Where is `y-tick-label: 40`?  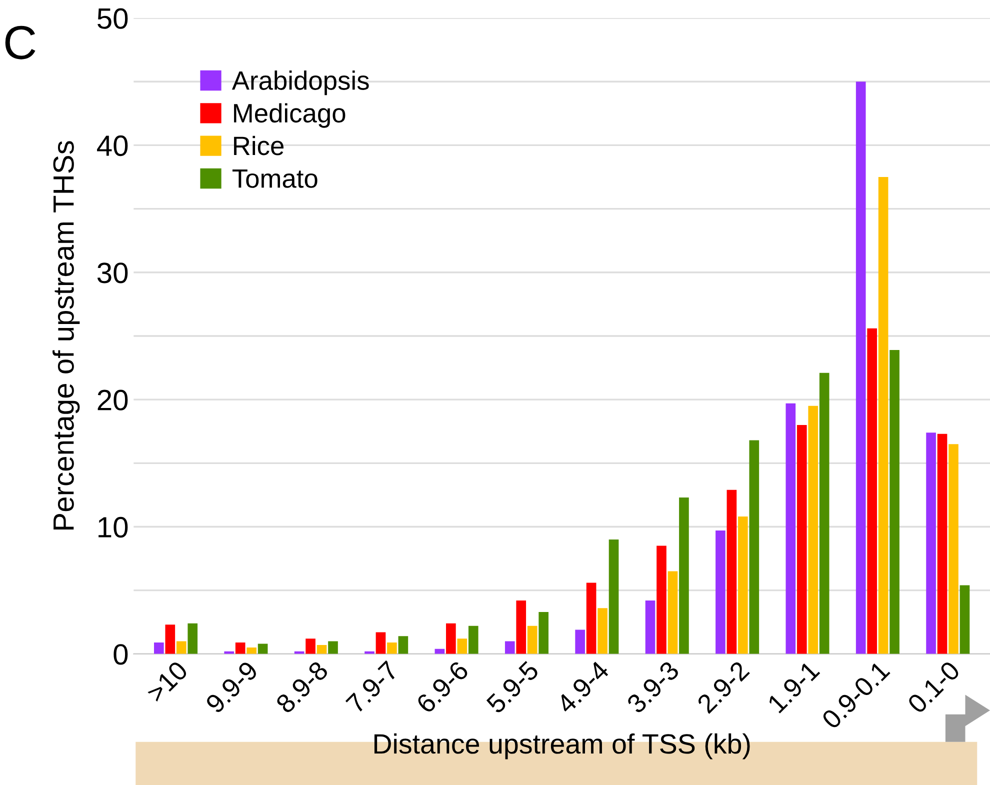 y-tick-label: 40 is located at coordinates (112, 145).